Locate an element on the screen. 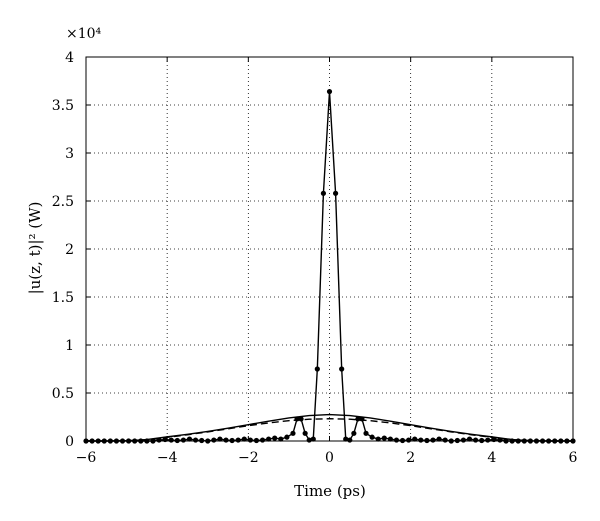 The width and height of the screenshot is (600, 521). y-tick-label: 2.5 is located at coordinates (63, 202).